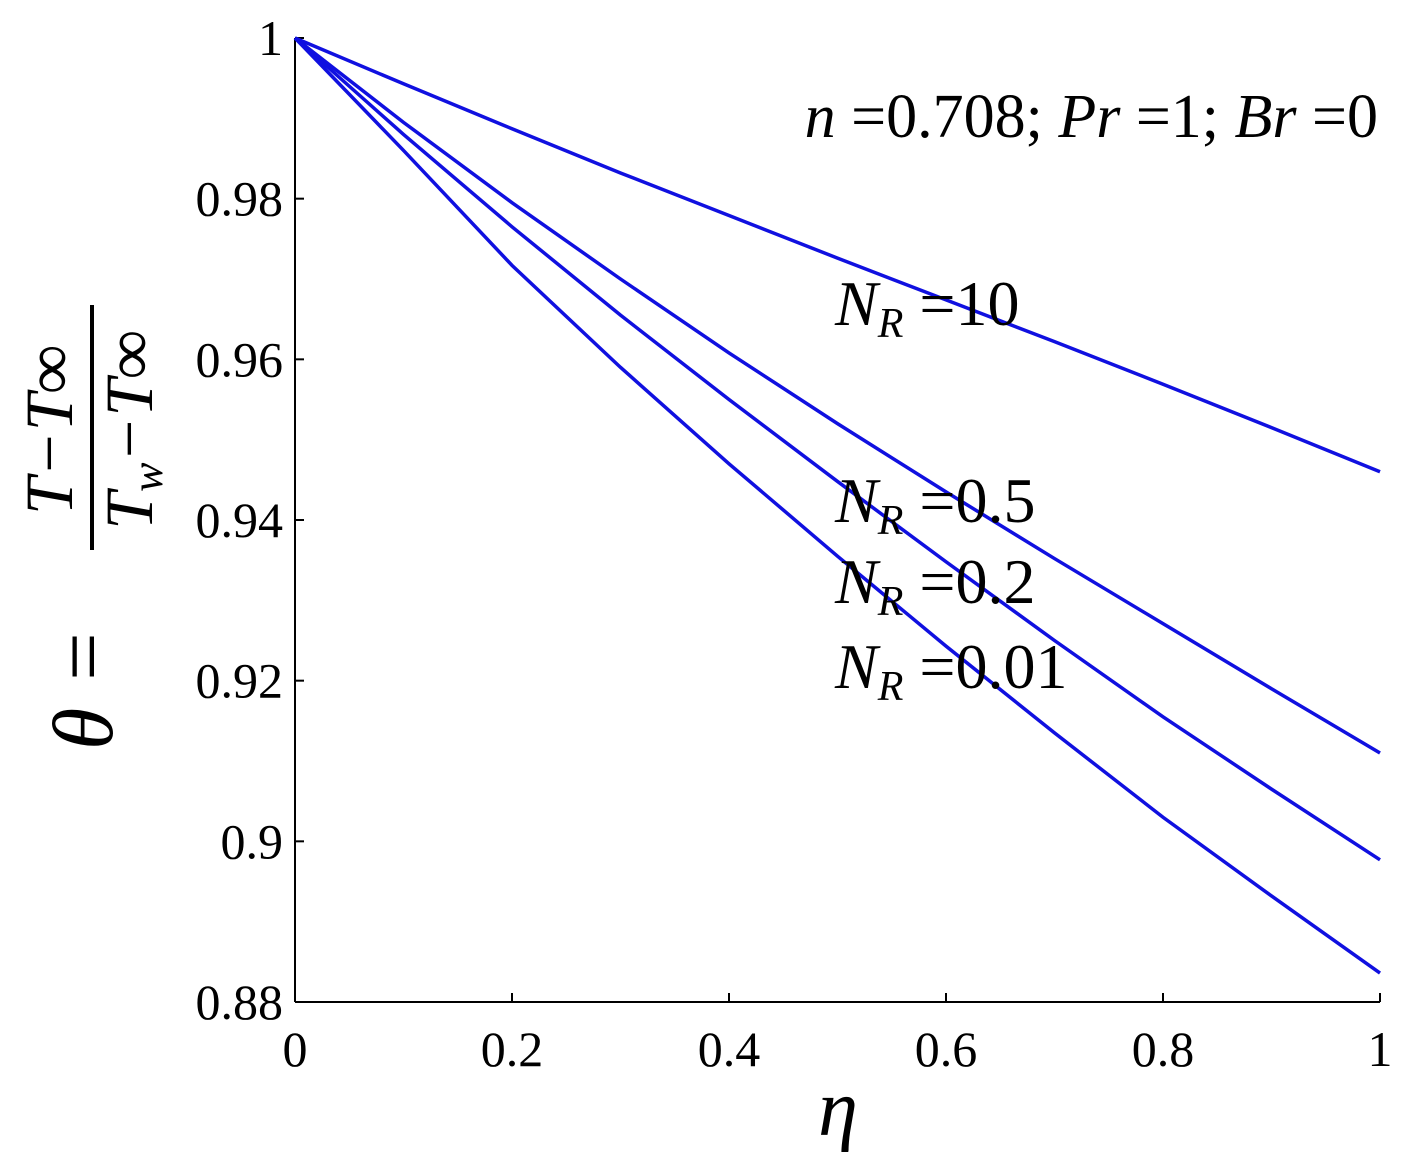 The height and width of the screenshot is (1176, 1405). I want to click on curve-label: NR =0.5, so click(934, 504).